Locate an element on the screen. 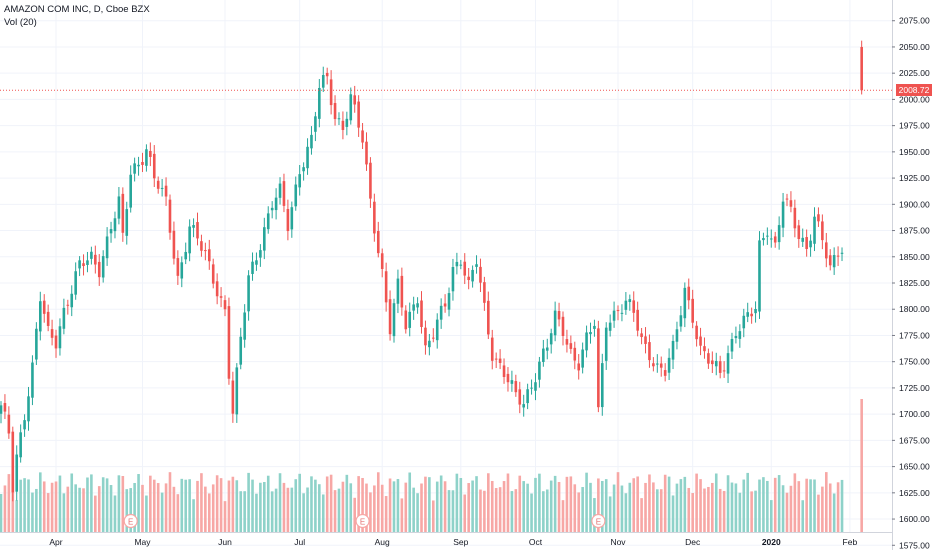  symbol-title: AMAZON COM INC, D, Cboe BZX is located at coordinates (77, 9).